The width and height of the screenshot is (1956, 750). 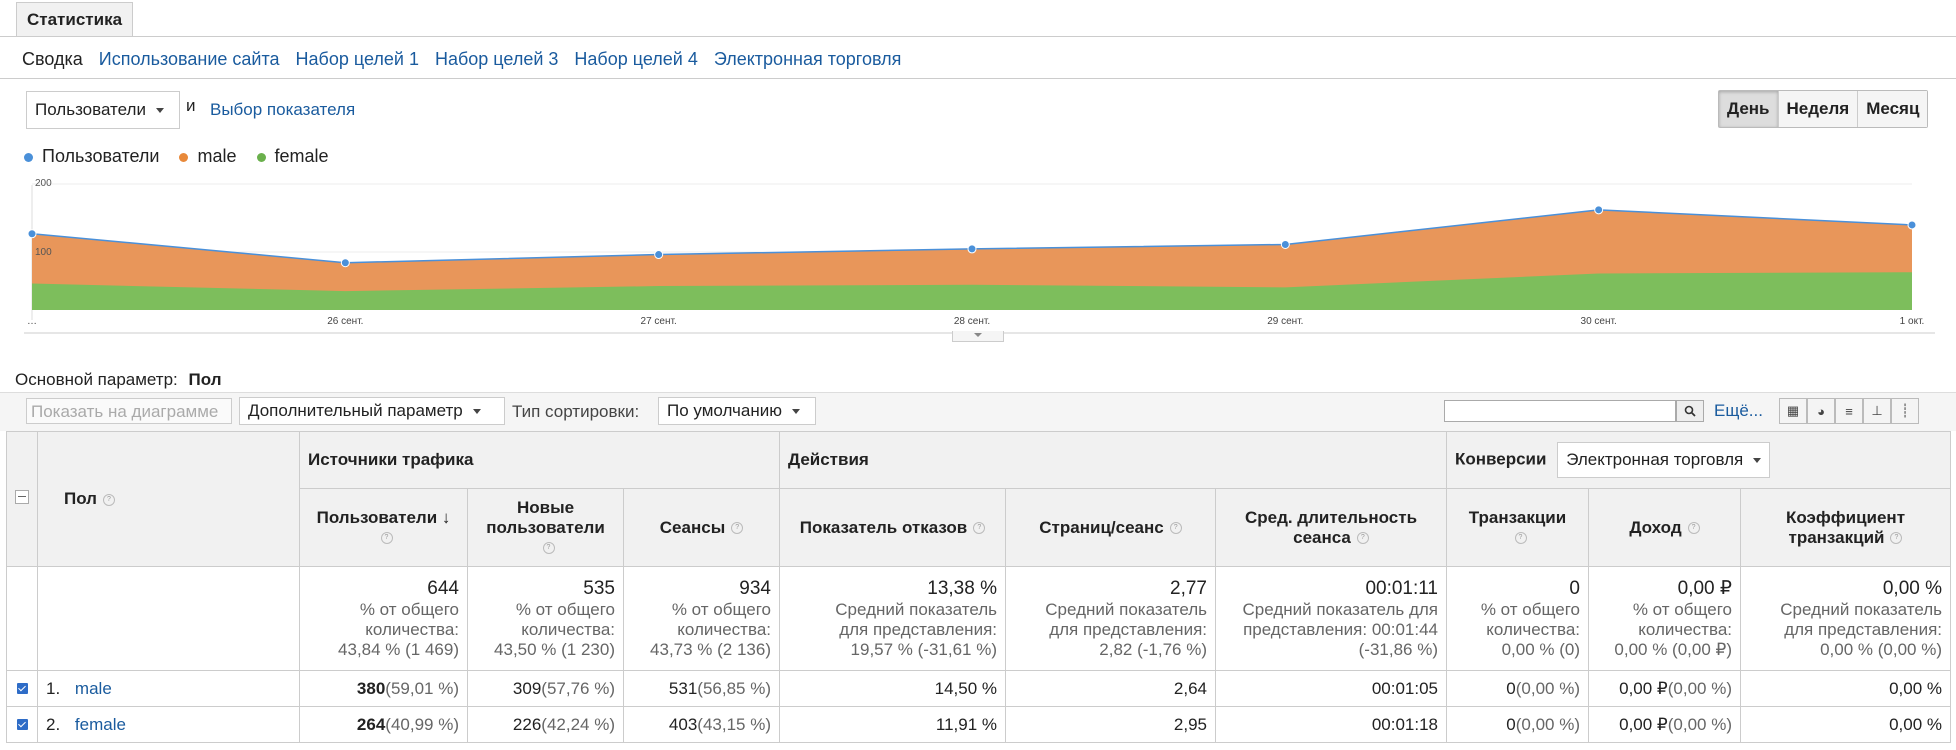 I want to click on row-transactions: 0(0,00 %), so click(x=1517, y=688).